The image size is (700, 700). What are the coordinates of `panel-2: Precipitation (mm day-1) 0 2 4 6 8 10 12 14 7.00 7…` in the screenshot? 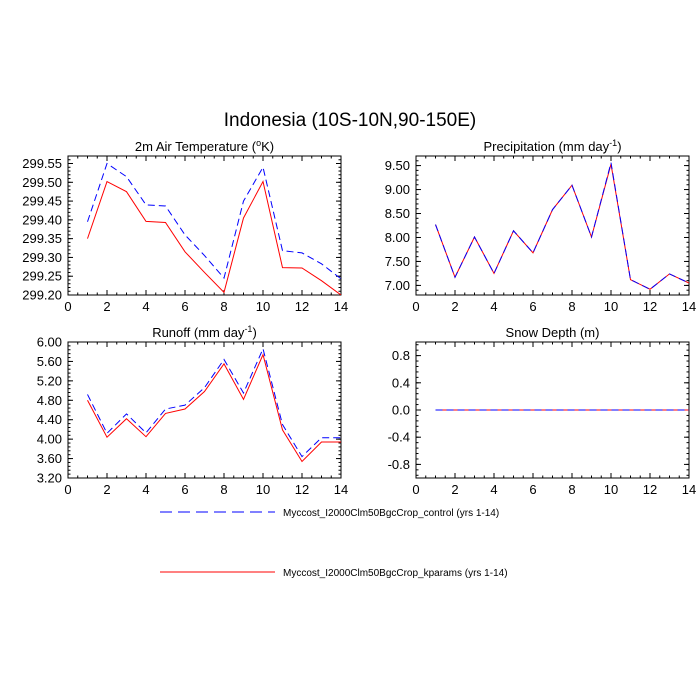 It's located at (541, 226).